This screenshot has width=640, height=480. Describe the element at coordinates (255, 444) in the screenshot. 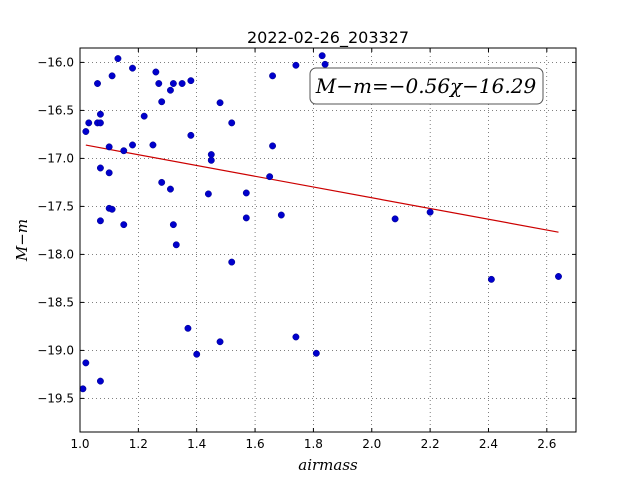

I see `x-tick-label: 1.6` at that location.